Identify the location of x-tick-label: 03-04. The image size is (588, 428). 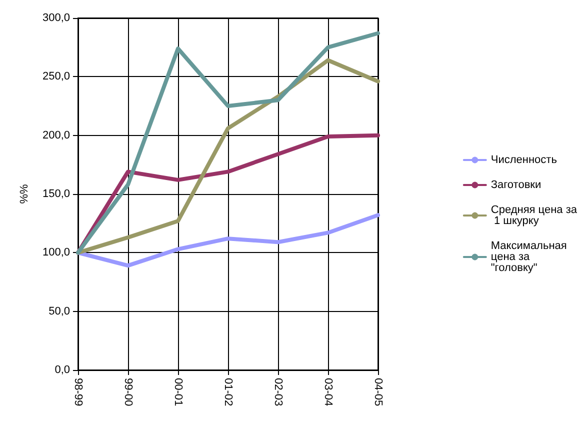
(328, 392).